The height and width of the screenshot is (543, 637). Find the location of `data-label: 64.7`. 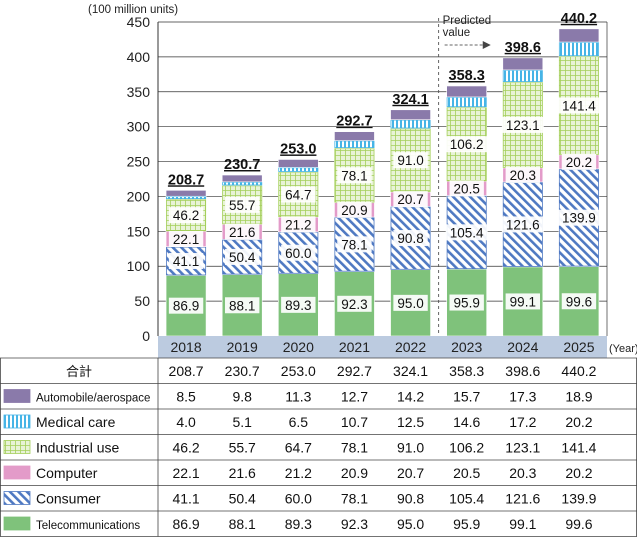

data-label: 64.7 is located at coordinates (298, 194).